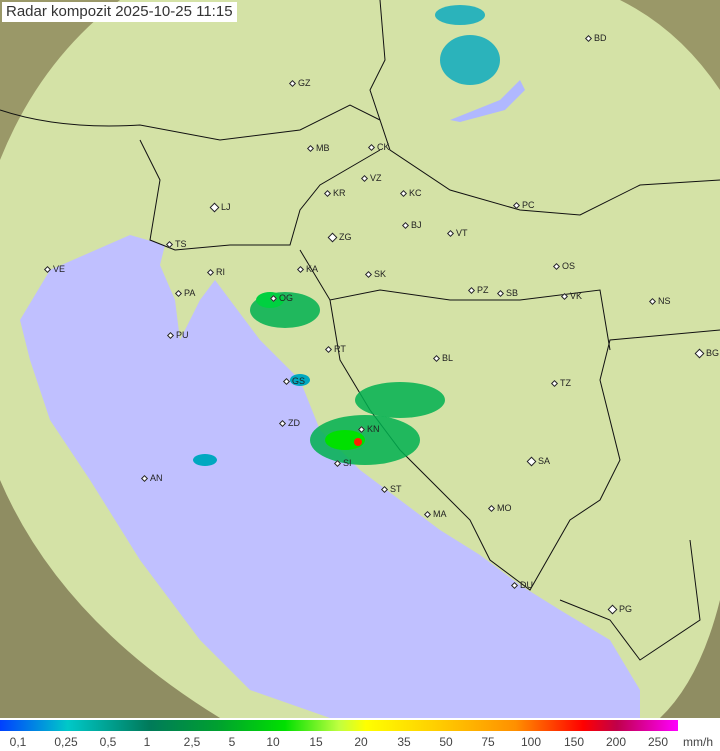 This screenshot has height=751, width=720. What do you see at coordinates (396, 489) in the screenshot?
I see `city-label-st: ST` at bounding box center [396, 489].